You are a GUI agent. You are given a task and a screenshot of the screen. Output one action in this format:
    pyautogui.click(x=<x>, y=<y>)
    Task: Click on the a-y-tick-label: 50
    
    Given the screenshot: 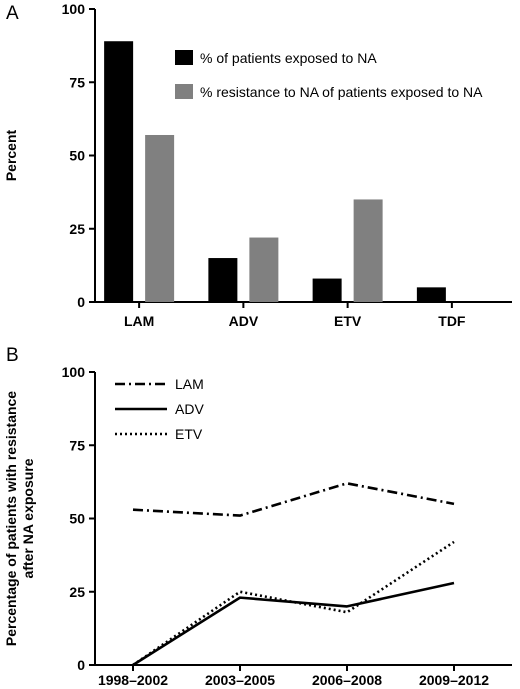 What is the action you would take?
    pyautogui.click(x=77, y=156)
    